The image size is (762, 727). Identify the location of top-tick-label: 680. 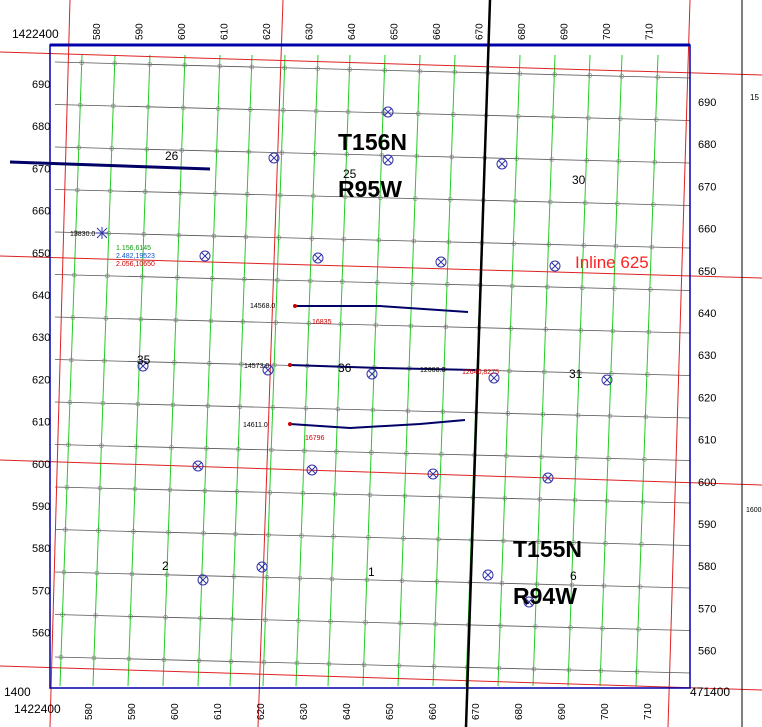
(522, 31).